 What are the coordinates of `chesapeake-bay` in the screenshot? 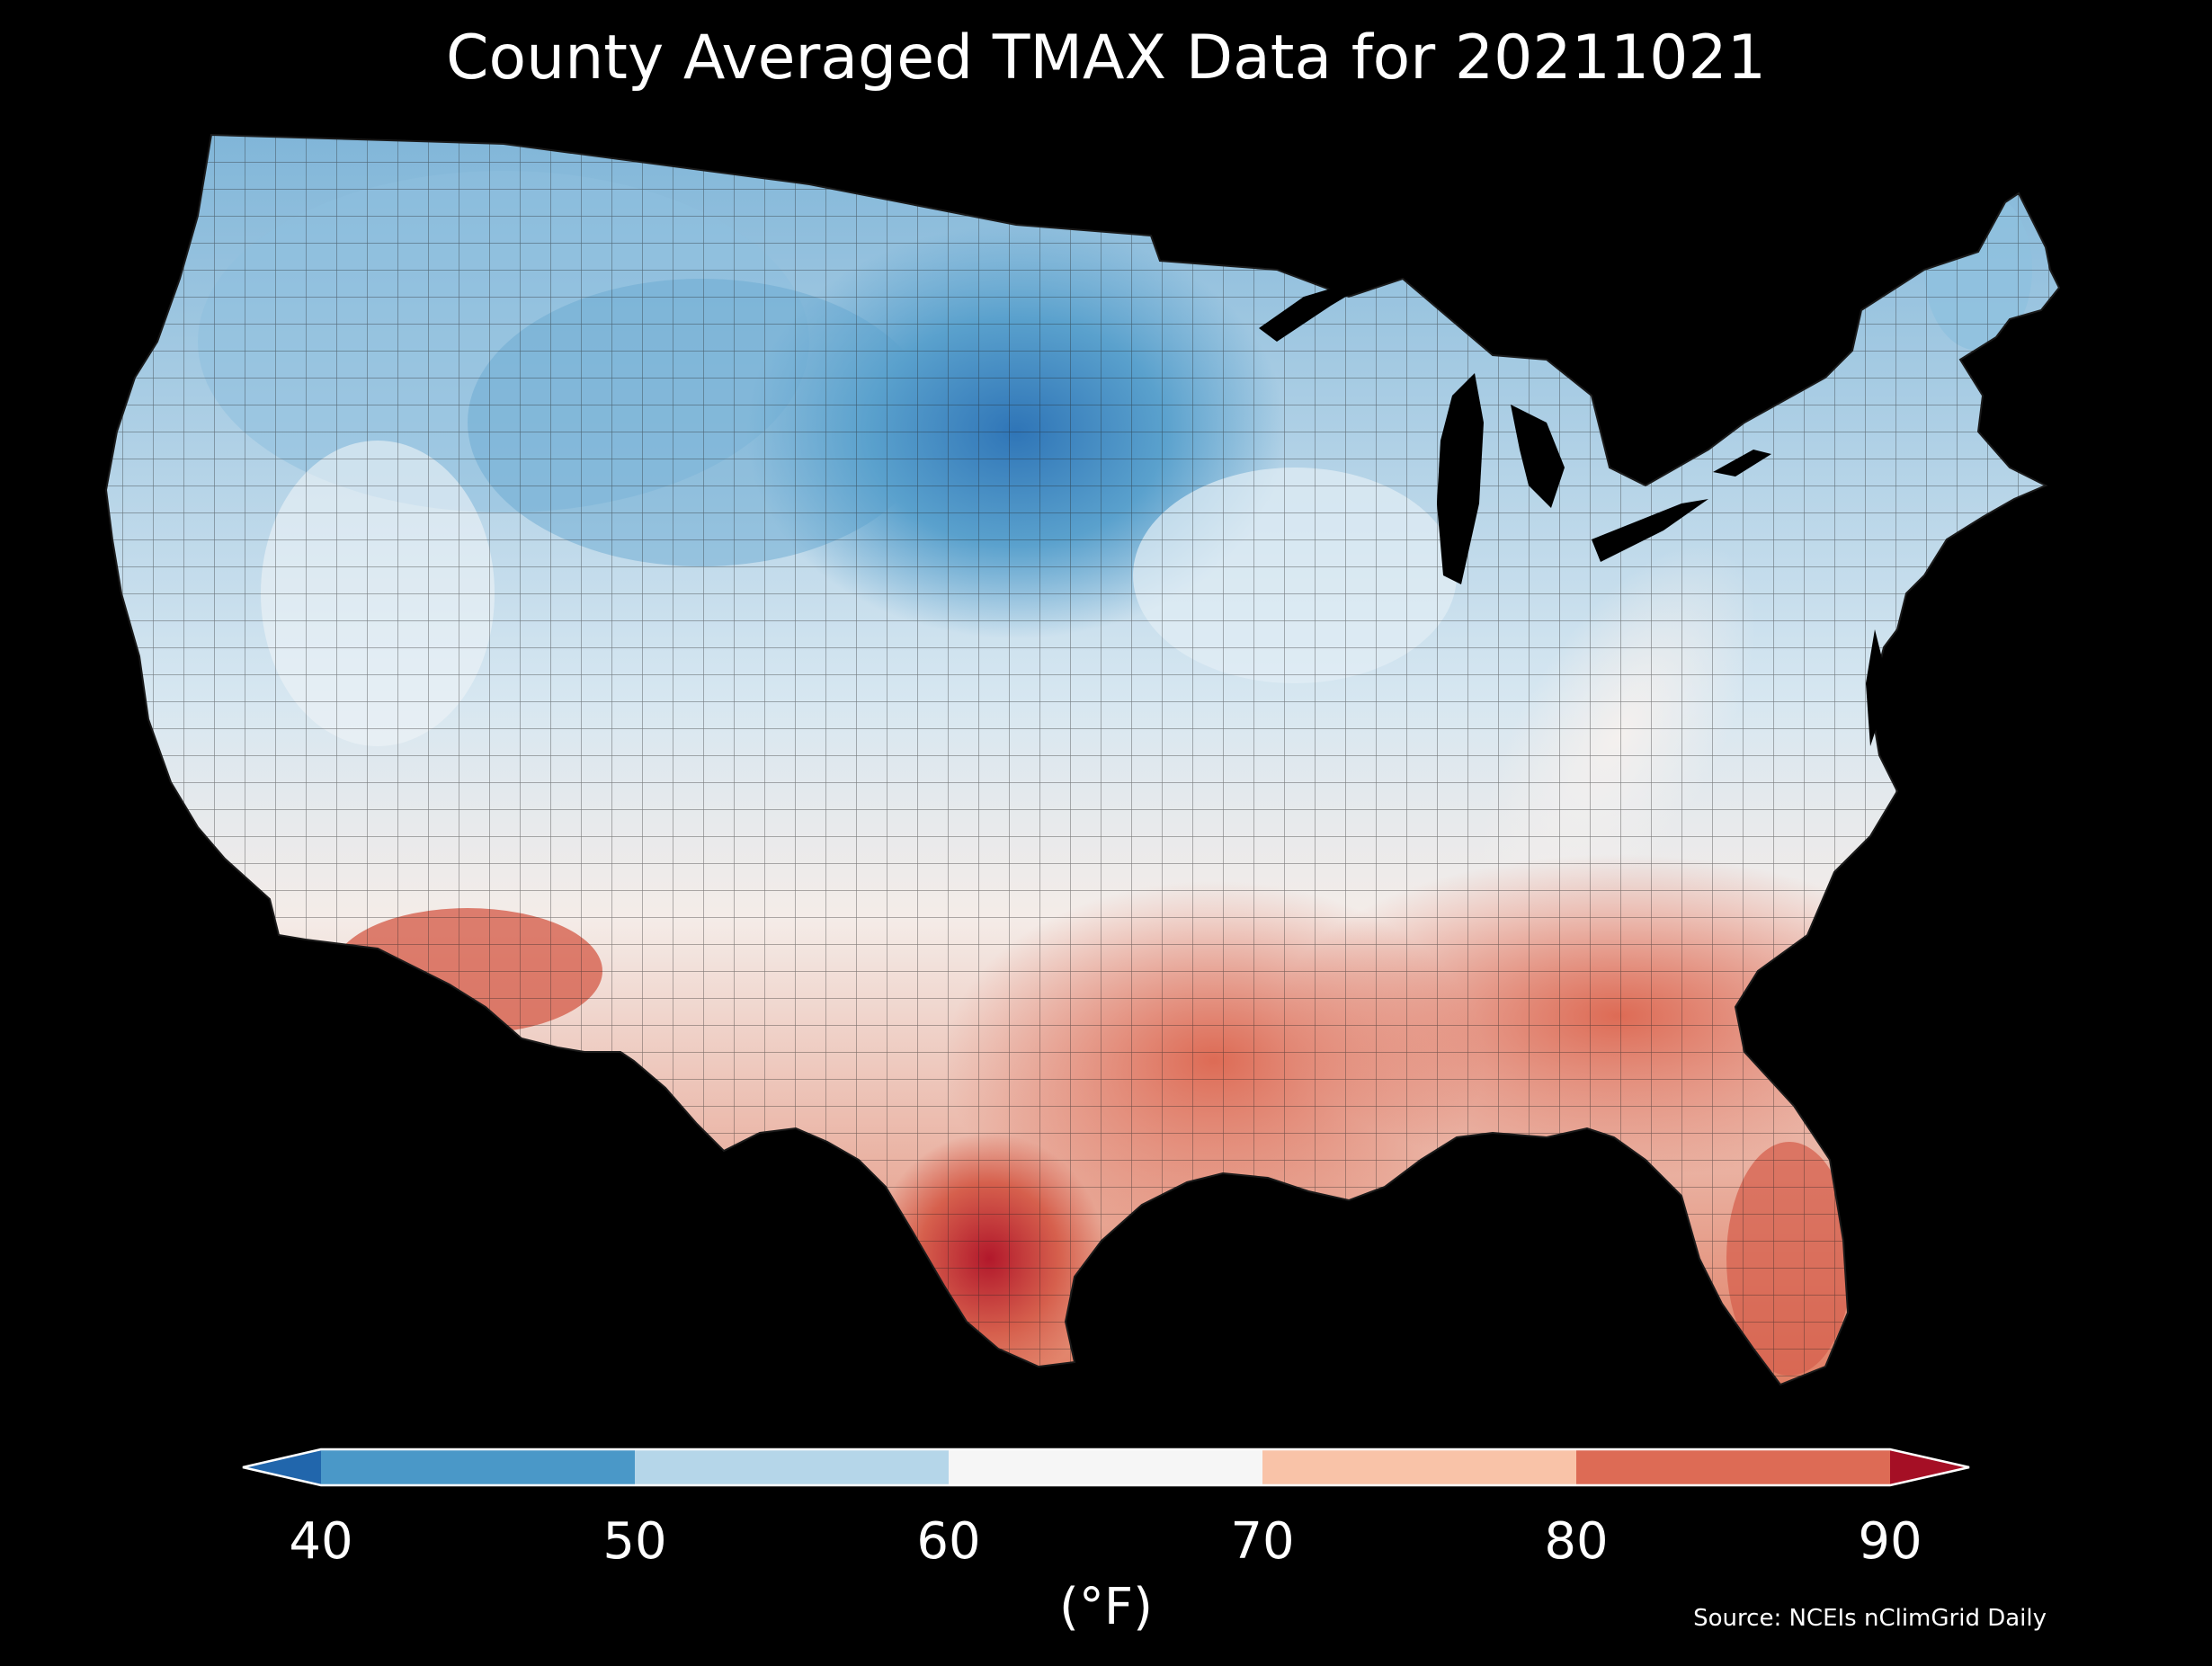 It's located at (1875, 687).